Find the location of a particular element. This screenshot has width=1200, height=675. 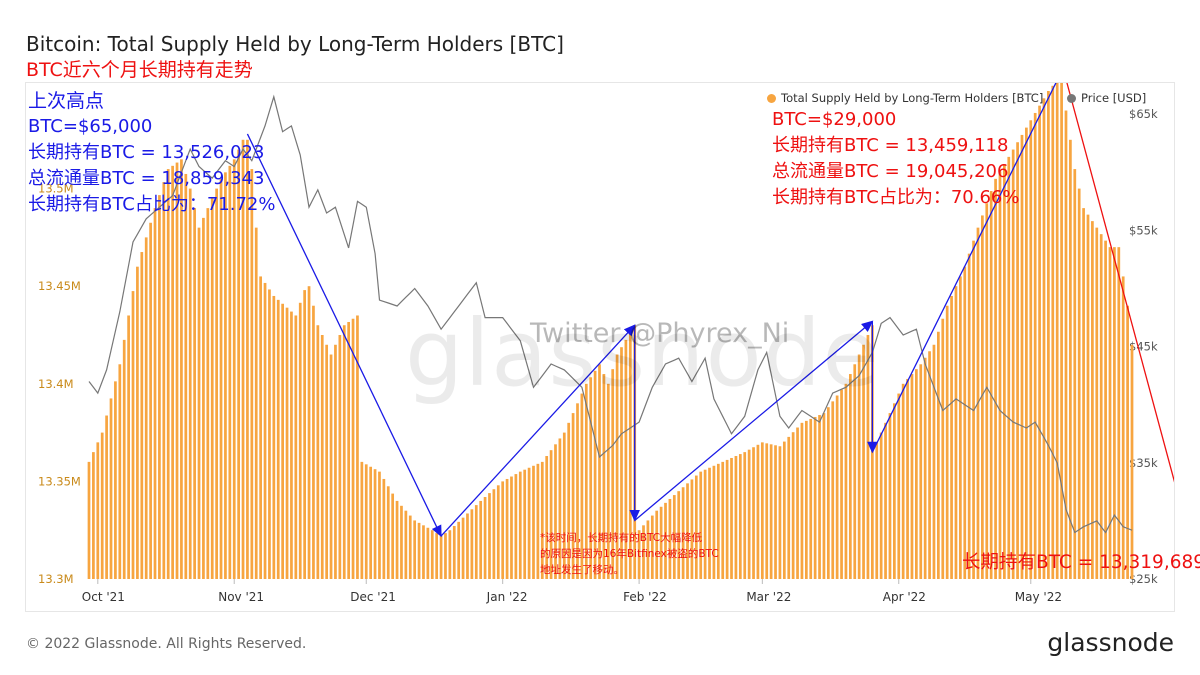

y-right-tick-label: $55k is located at coordinates (1143, 230).